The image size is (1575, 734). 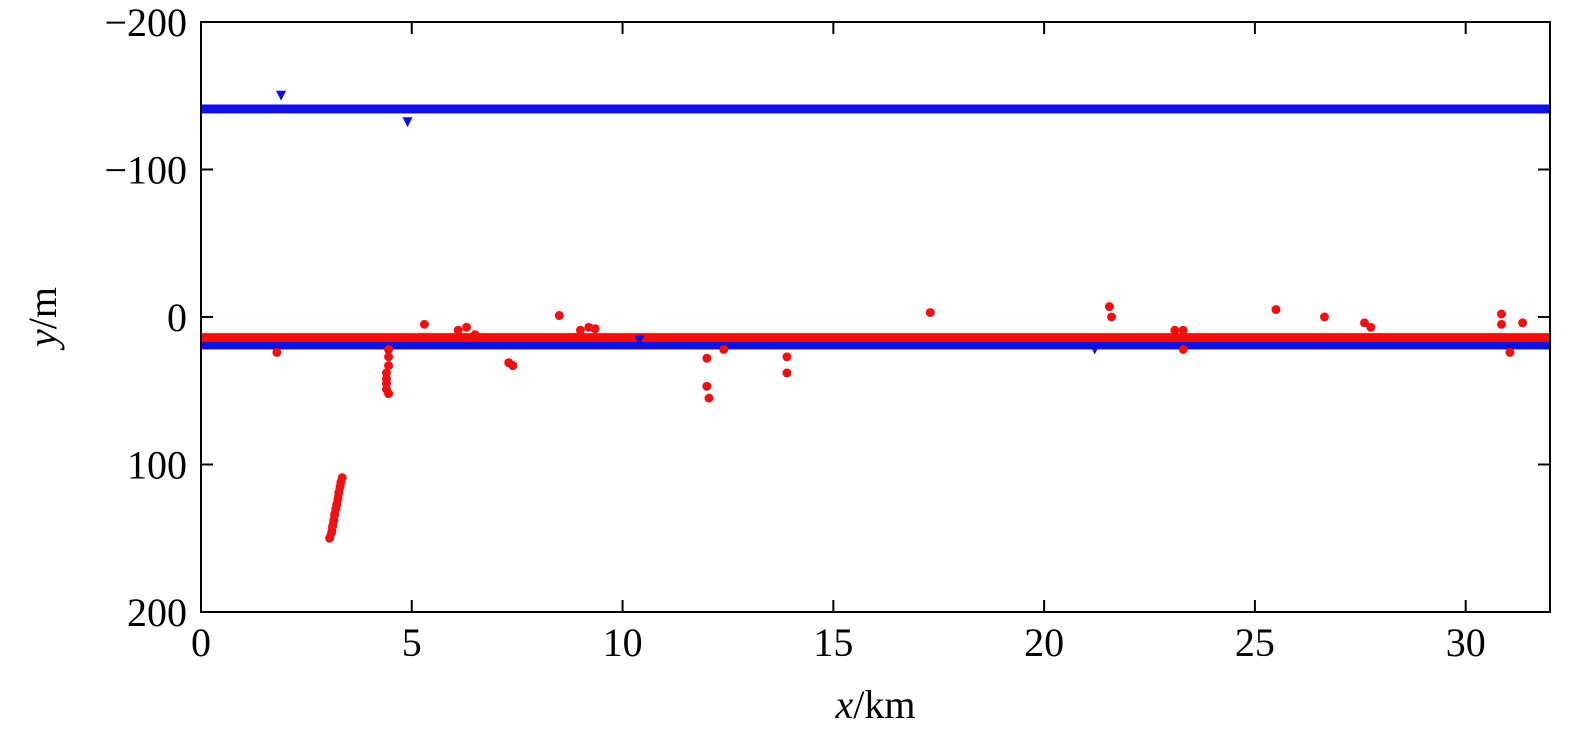 What do you see at coordinates (177, 317) in the screenshot?
I see `y-tick-label: 0` at bounding box center [177, 317].